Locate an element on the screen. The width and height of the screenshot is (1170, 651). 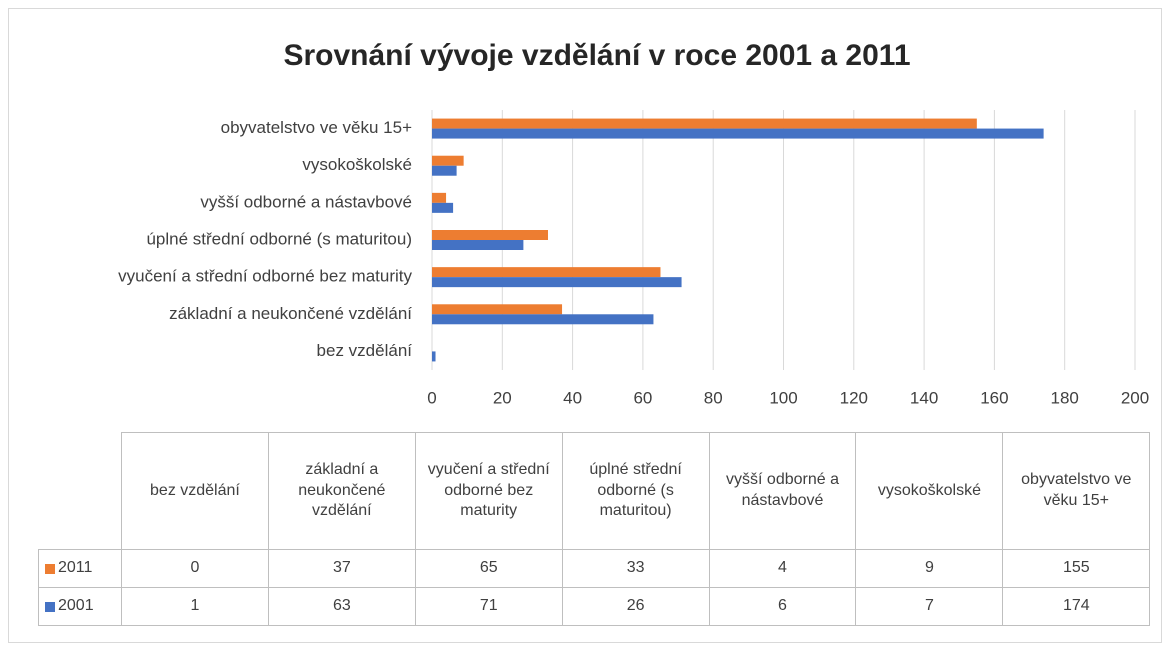
x-tick-label: 80 is located at coordinates (713, 397).